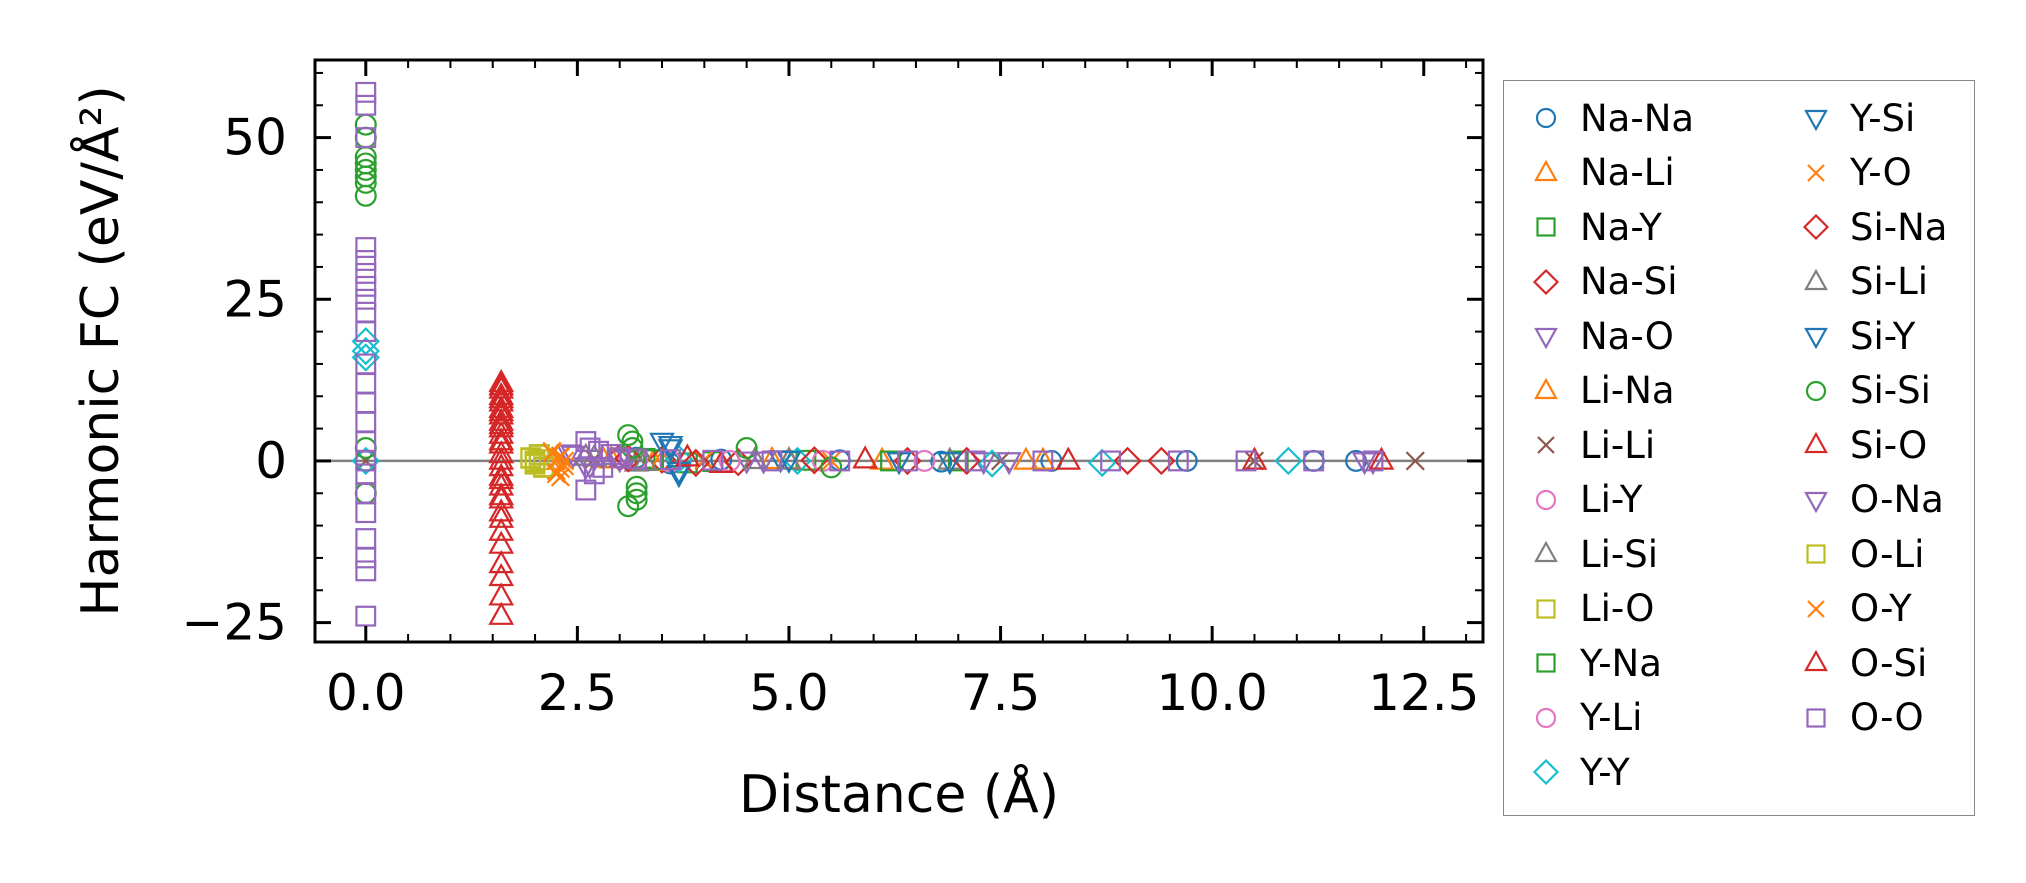 Image resolution: width=2026 pixels, height=883 pixels. I want to click on legend-label: Li-Na, so click(1627, 390).